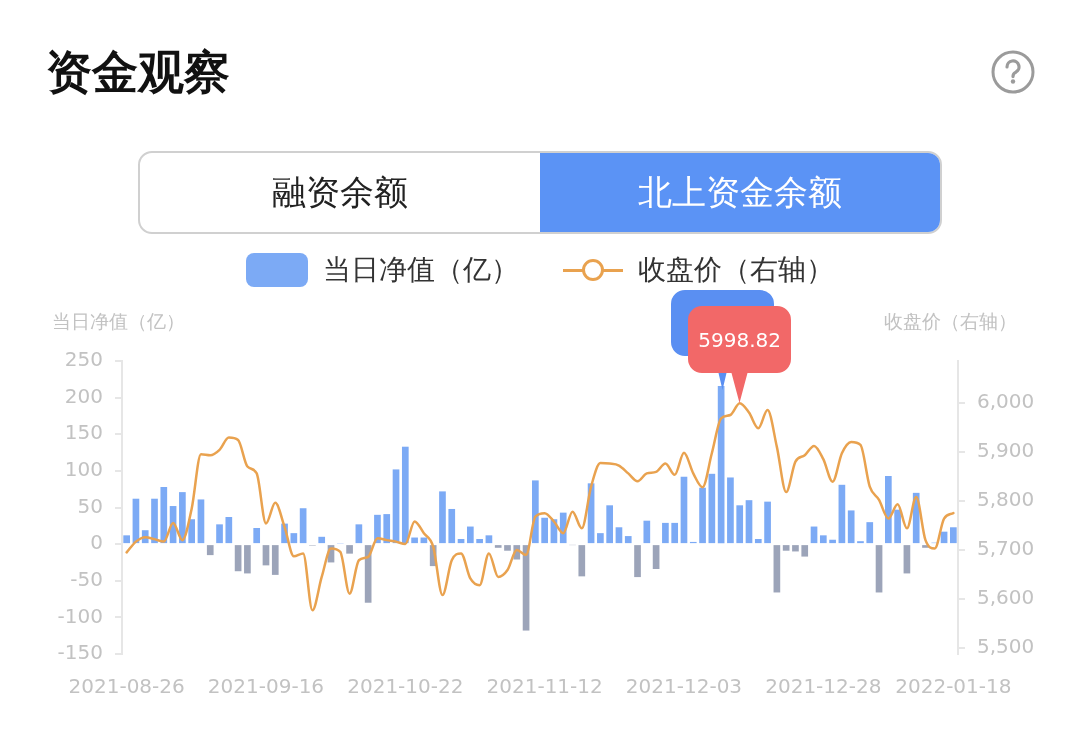  What do you see at coordinates (544, 686) in the screenshot?
I see `x-tick-label: 2021-11-12` at bounding box center [544, 686].